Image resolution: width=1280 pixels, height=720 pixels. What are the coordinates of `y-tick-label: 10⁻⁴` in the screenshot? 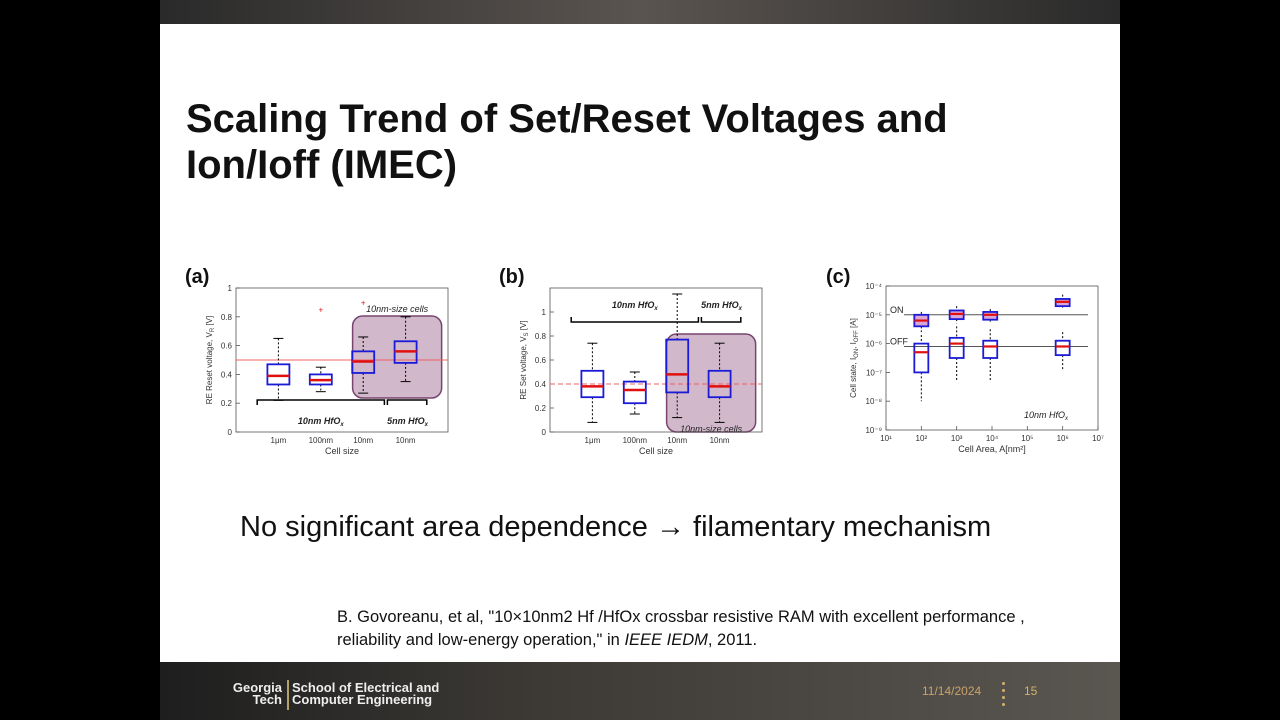 It's located at (873, 286).